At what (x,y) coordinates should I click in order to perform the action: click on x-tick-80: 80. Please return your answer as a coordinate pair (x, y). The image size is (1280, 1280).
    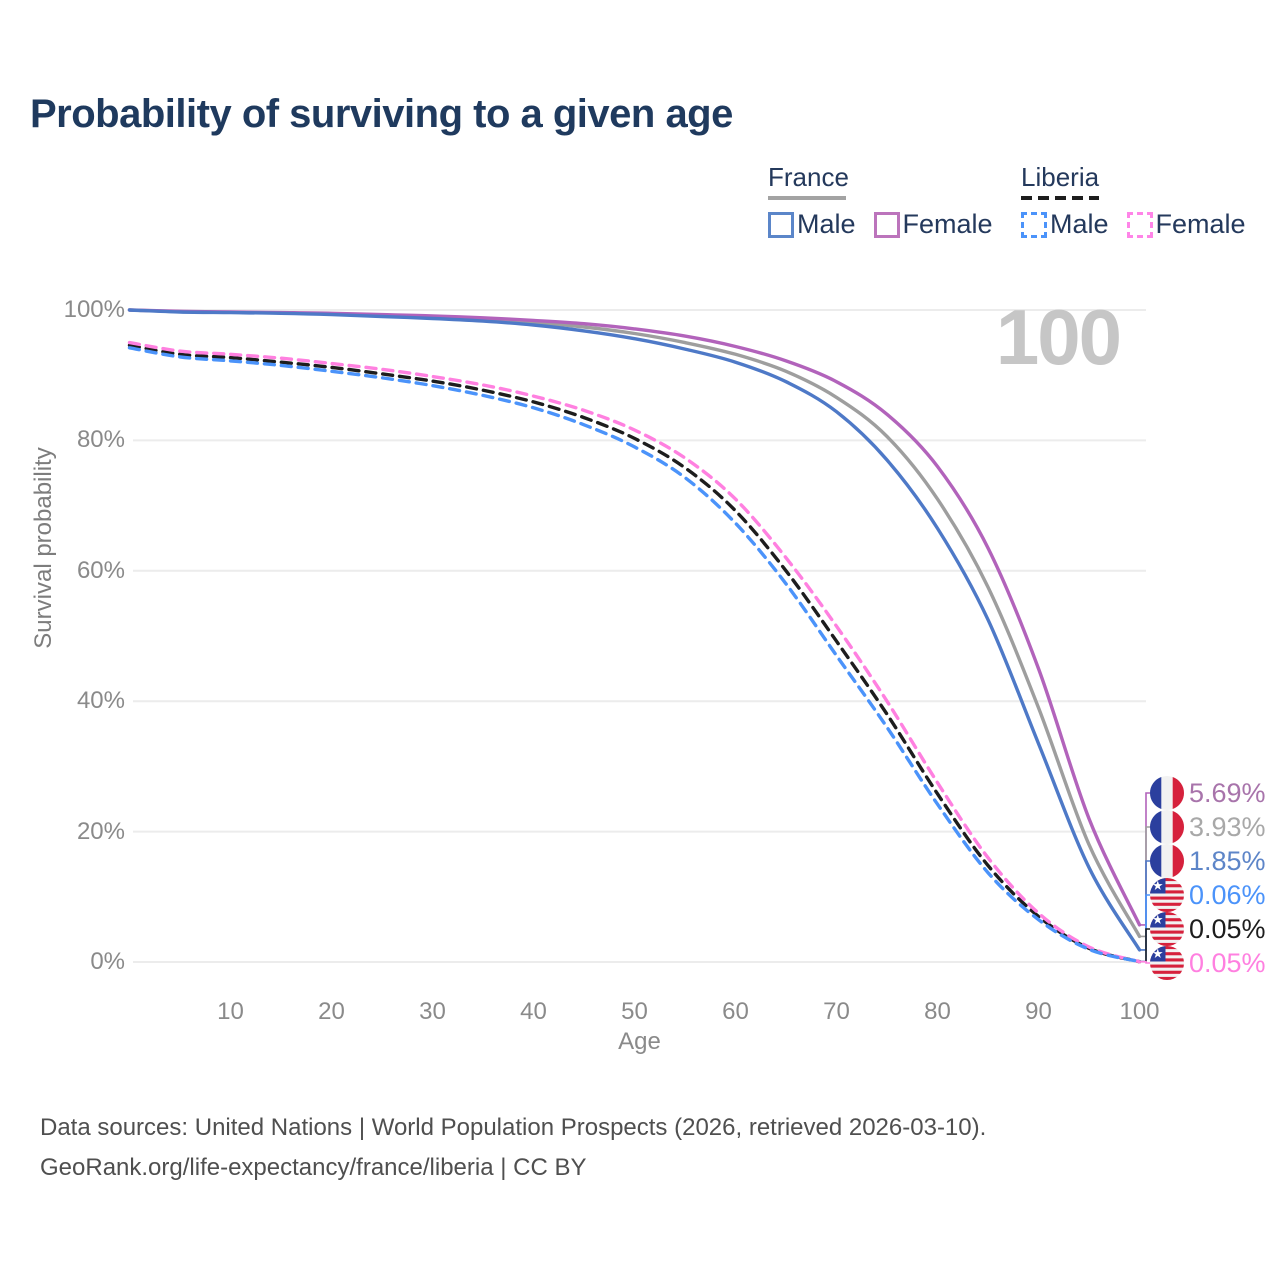
    Looking at the image, I should click on (937, 1011).